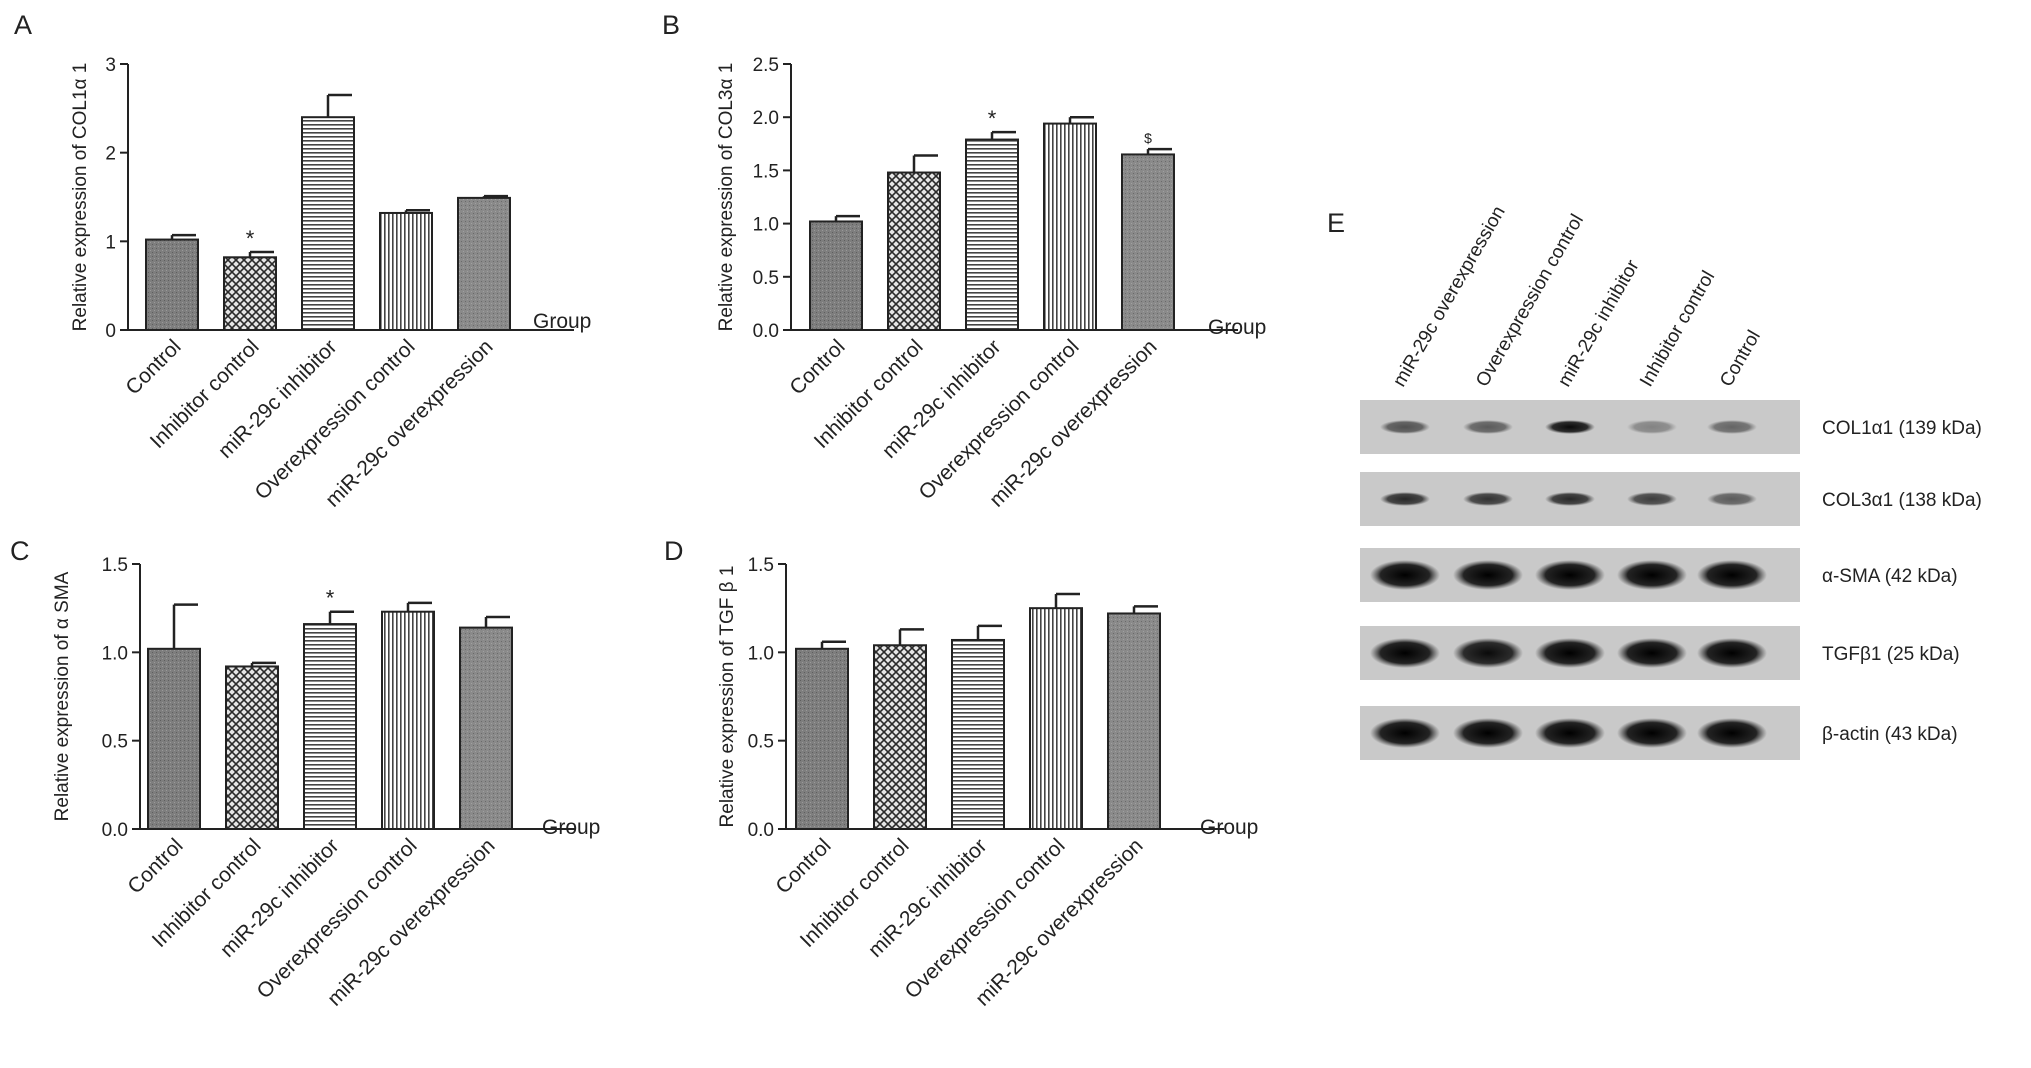 The image size is (2031, 1068). What do you see at coordinates (80, 197) in the screenshot?
I see `y-axis-label: Relative expression of COL1α 1` at bounding box center [80, 197].